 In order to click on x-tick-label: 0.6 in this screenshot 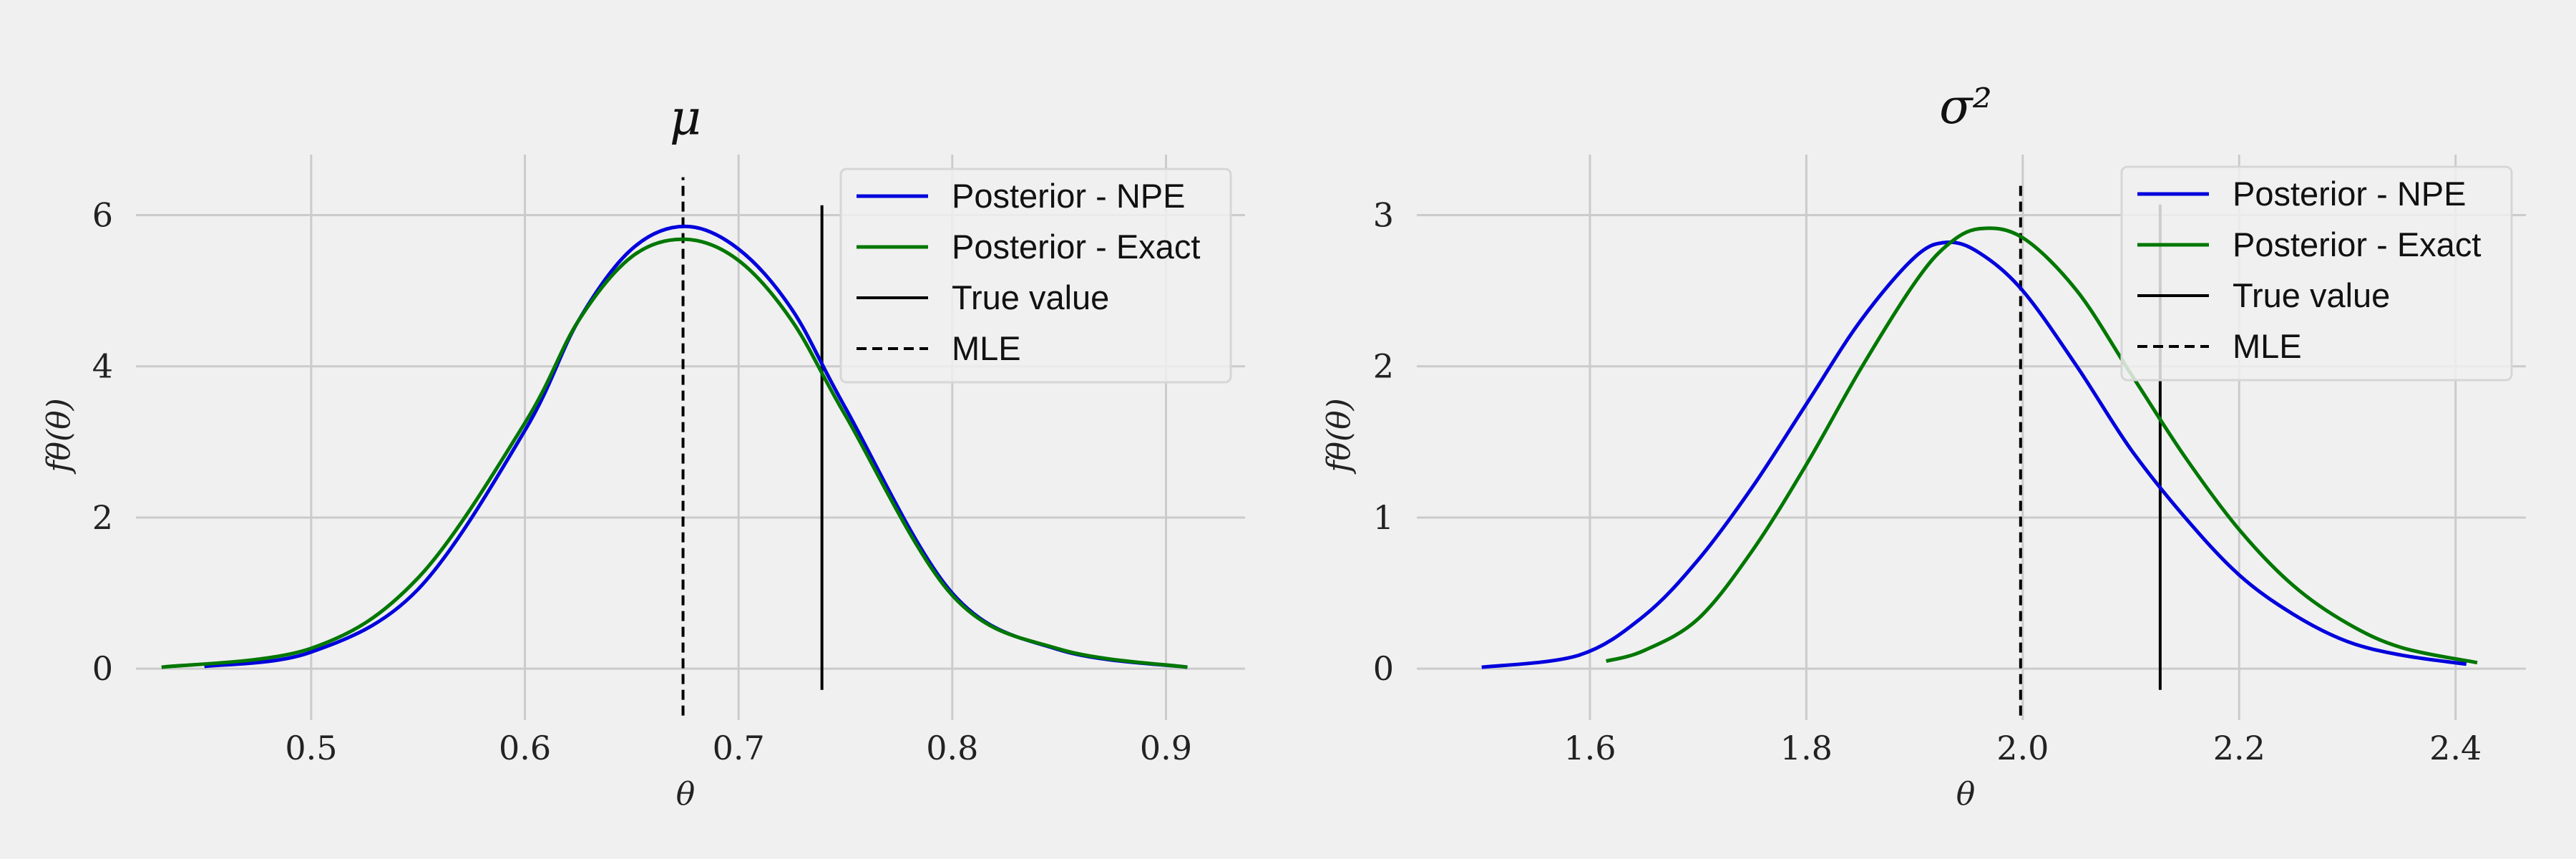, I will do `click(525, 748)`.